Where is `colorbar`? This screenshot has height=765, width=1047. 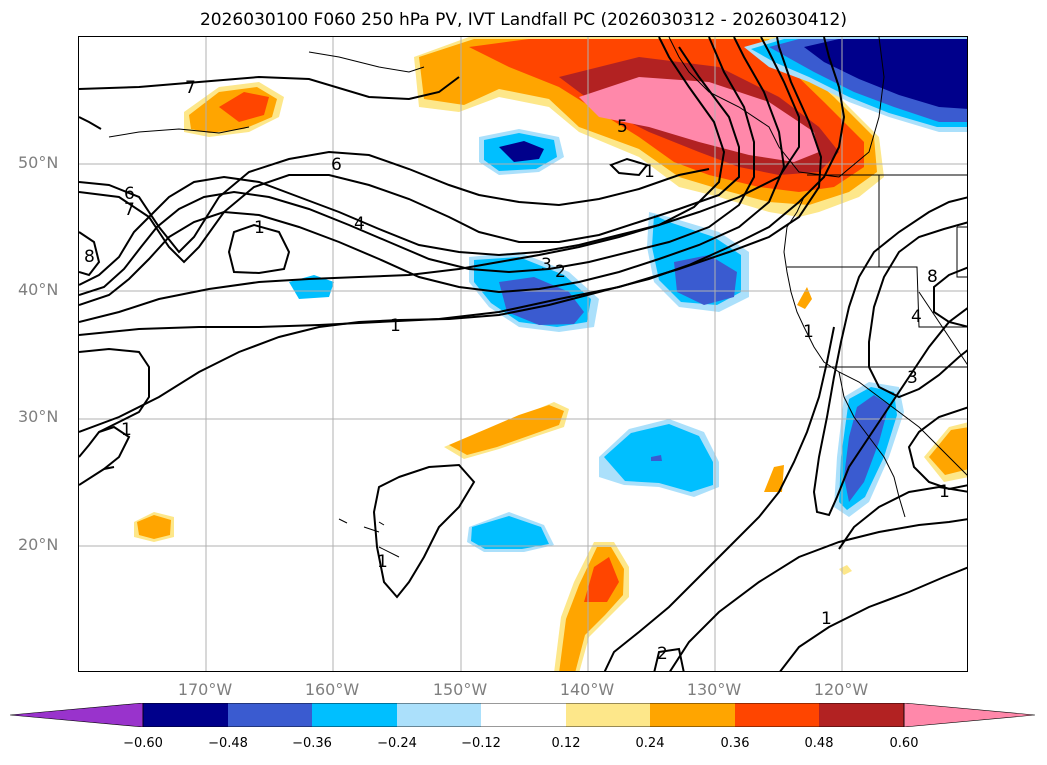
colorbar is located at coordinates (523, 715).